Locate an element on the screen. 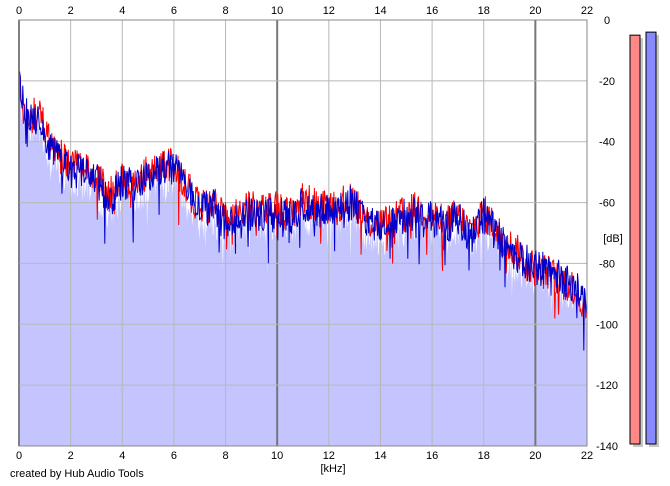 The height and width of the screenshot is (486, 670). x-tick-label-top: 22 is located at coordinates (587, 11).